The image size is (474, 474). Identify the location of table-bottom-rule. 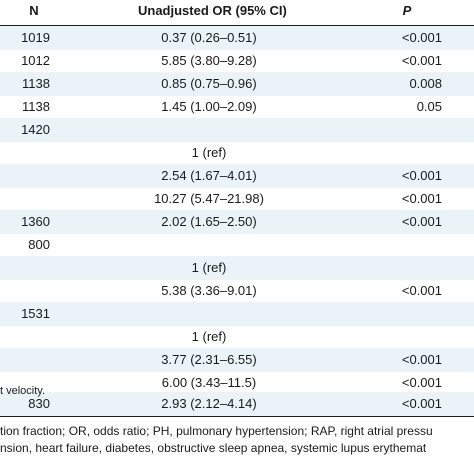
(237, 416).